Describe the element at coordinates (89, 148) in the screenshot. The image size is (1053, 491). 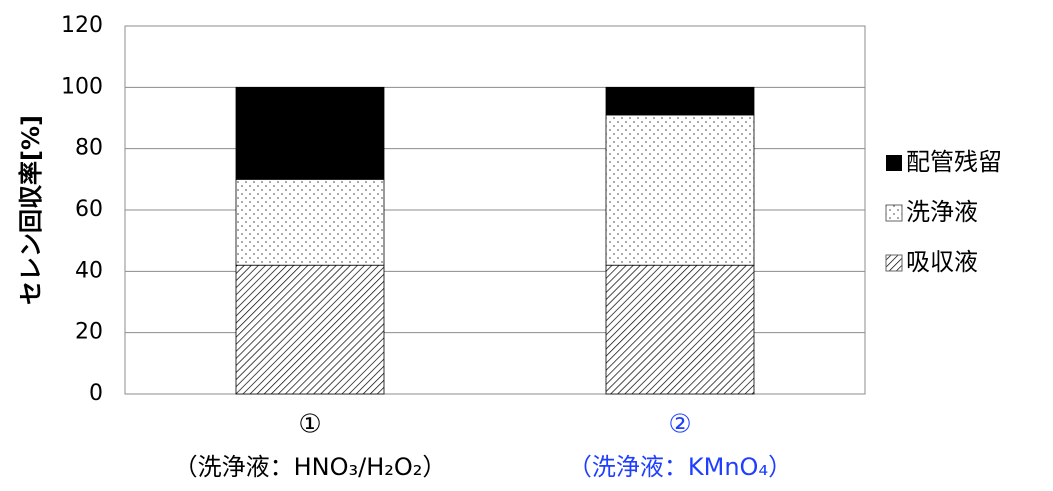
I see `y-tick-label: 80` at that location.